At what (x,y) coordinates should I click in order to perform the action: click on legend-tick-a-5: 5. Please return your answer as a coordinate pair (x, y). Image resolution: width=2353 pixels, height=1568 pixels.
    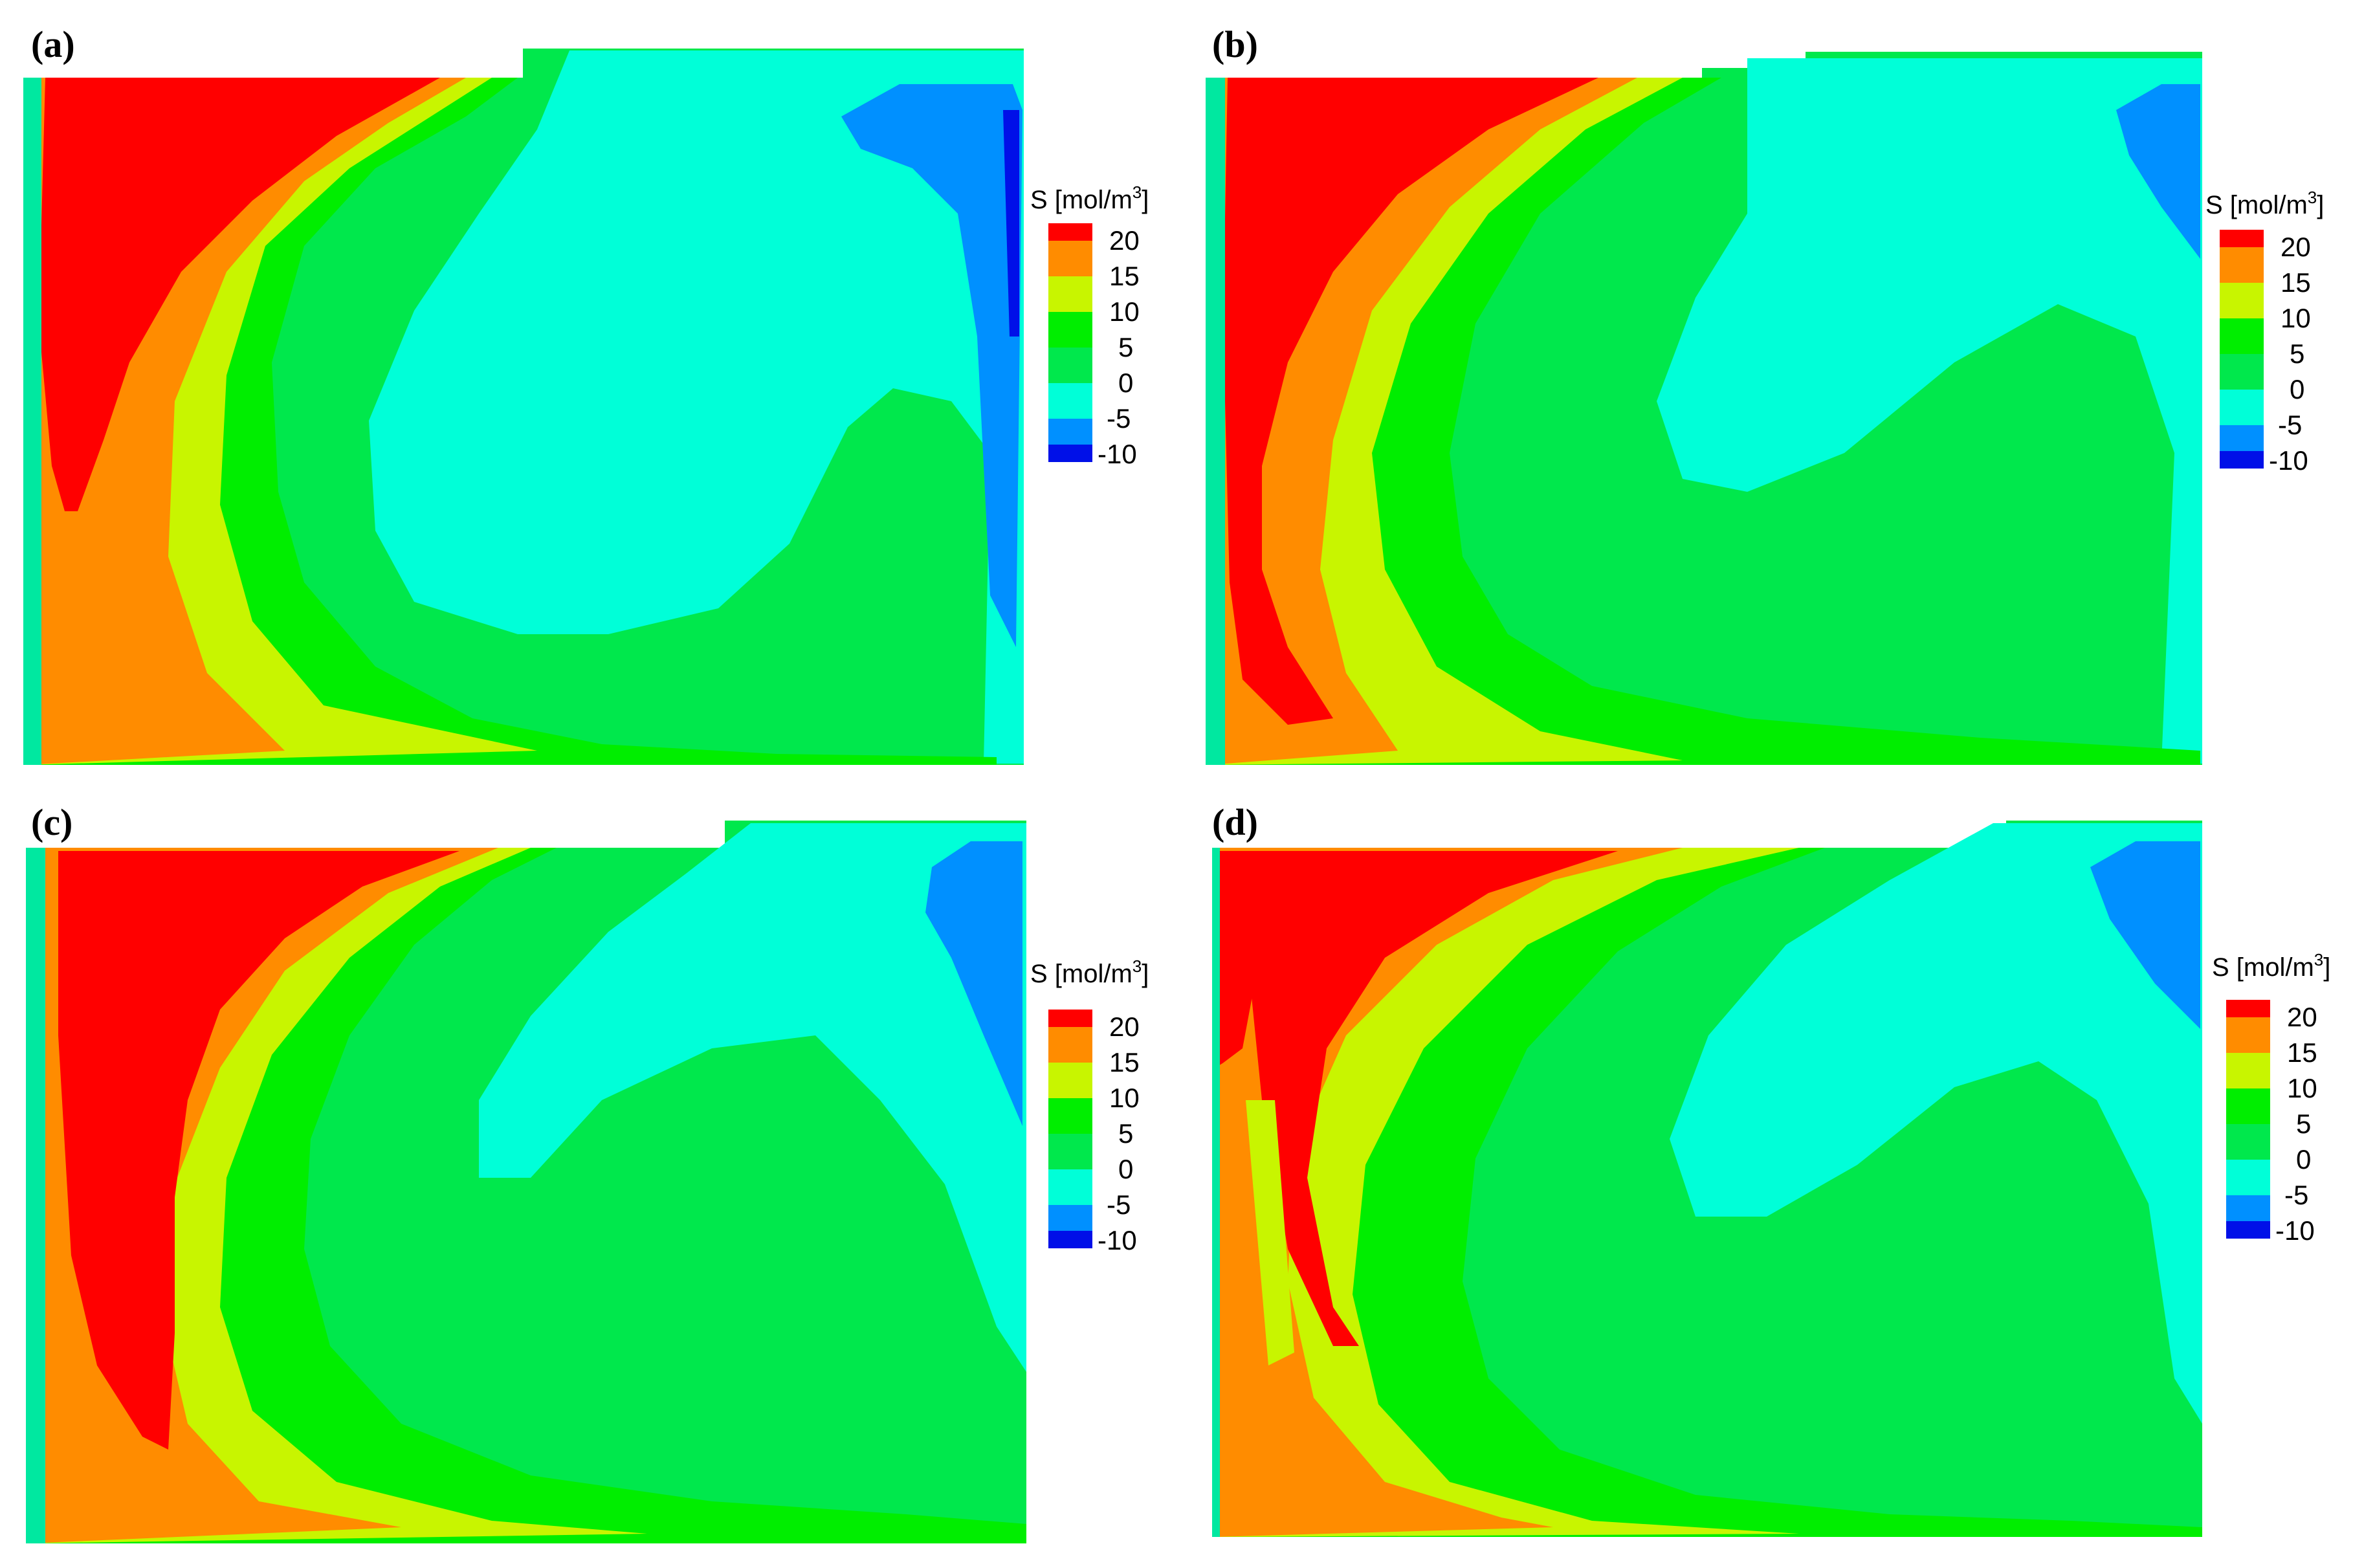
    Looking at the image, I should click on (1125, 347).